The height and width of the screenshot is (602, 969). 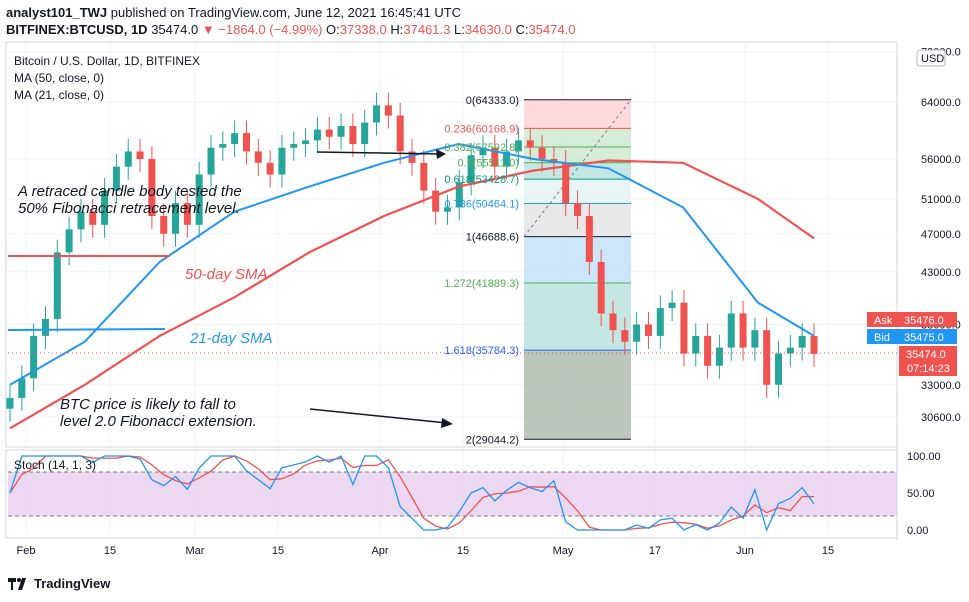 I want to click on sma21-hline, so click(x=86, y=329).